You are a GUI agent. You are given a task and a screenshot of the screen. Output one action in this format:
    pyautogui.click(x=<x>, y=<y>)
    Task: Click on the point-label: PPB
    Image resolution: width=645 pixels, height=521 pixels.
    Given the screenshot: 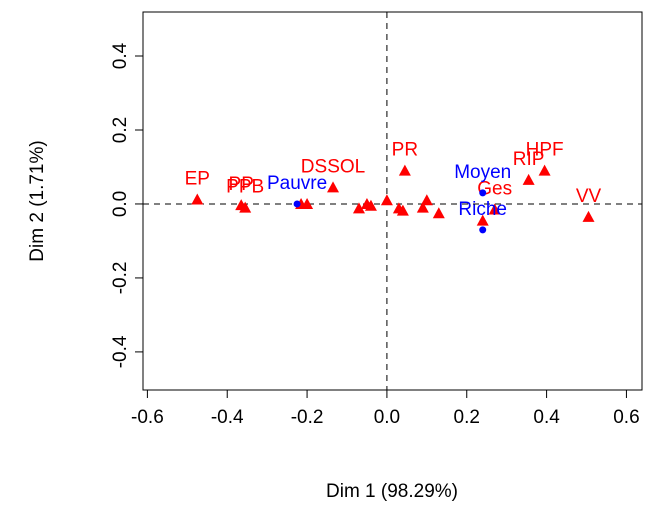 What is the action you would take?
    pyautogui.click(x=245, y=187)
    